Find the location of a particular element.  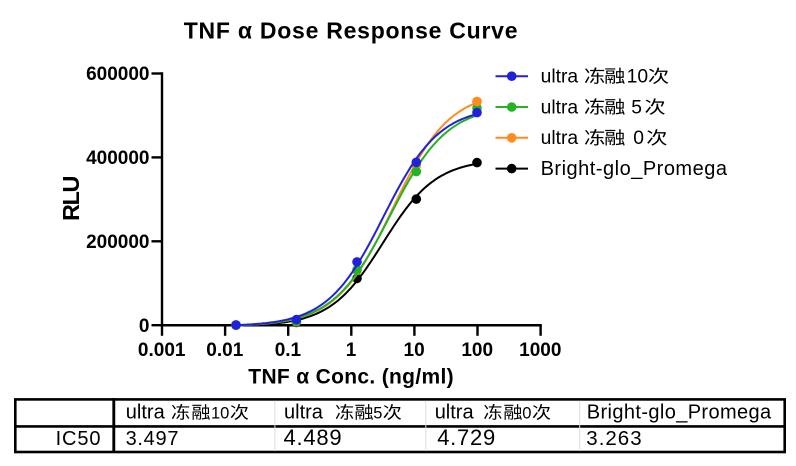

svg-text: RLU is located at coordinates (71, 199).